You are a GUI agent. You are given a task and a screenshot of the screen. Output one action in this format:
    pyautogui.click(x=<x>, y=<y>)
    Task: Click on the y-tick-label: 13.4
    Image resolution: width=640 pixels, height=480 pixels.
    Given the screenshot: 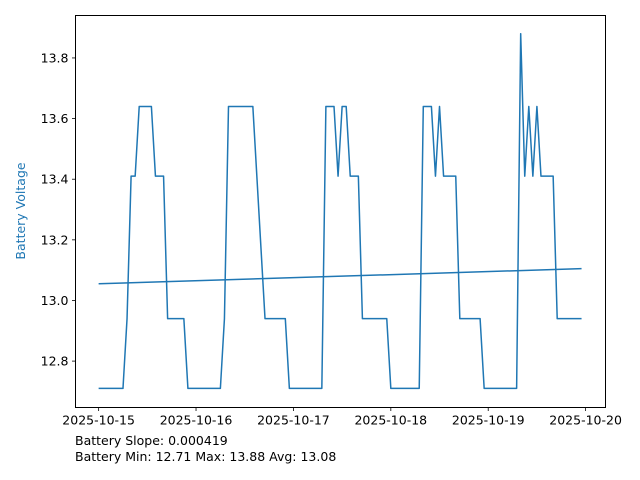 What is the action you would take?
    pyautogui.click(x=55, y=179)
    